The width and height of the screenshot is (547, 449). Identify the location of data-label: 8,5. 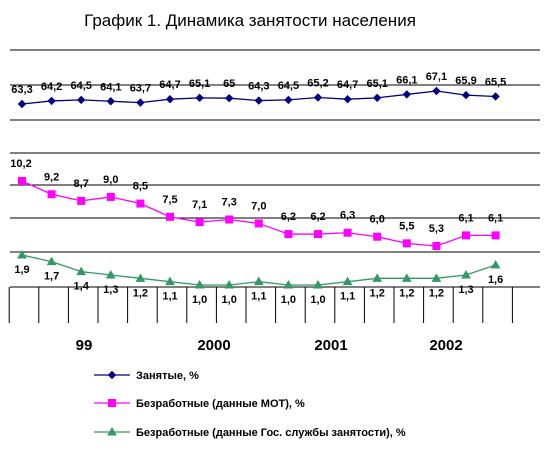
(140, 187).